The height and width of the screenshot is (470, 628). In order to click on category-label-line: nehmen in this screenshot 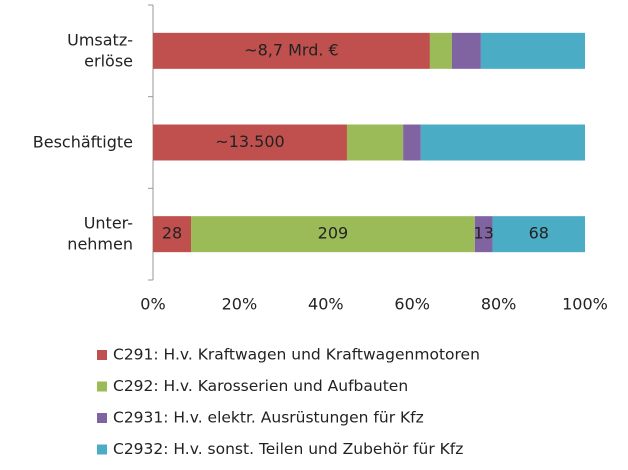, I will do `click(100, 243)`.